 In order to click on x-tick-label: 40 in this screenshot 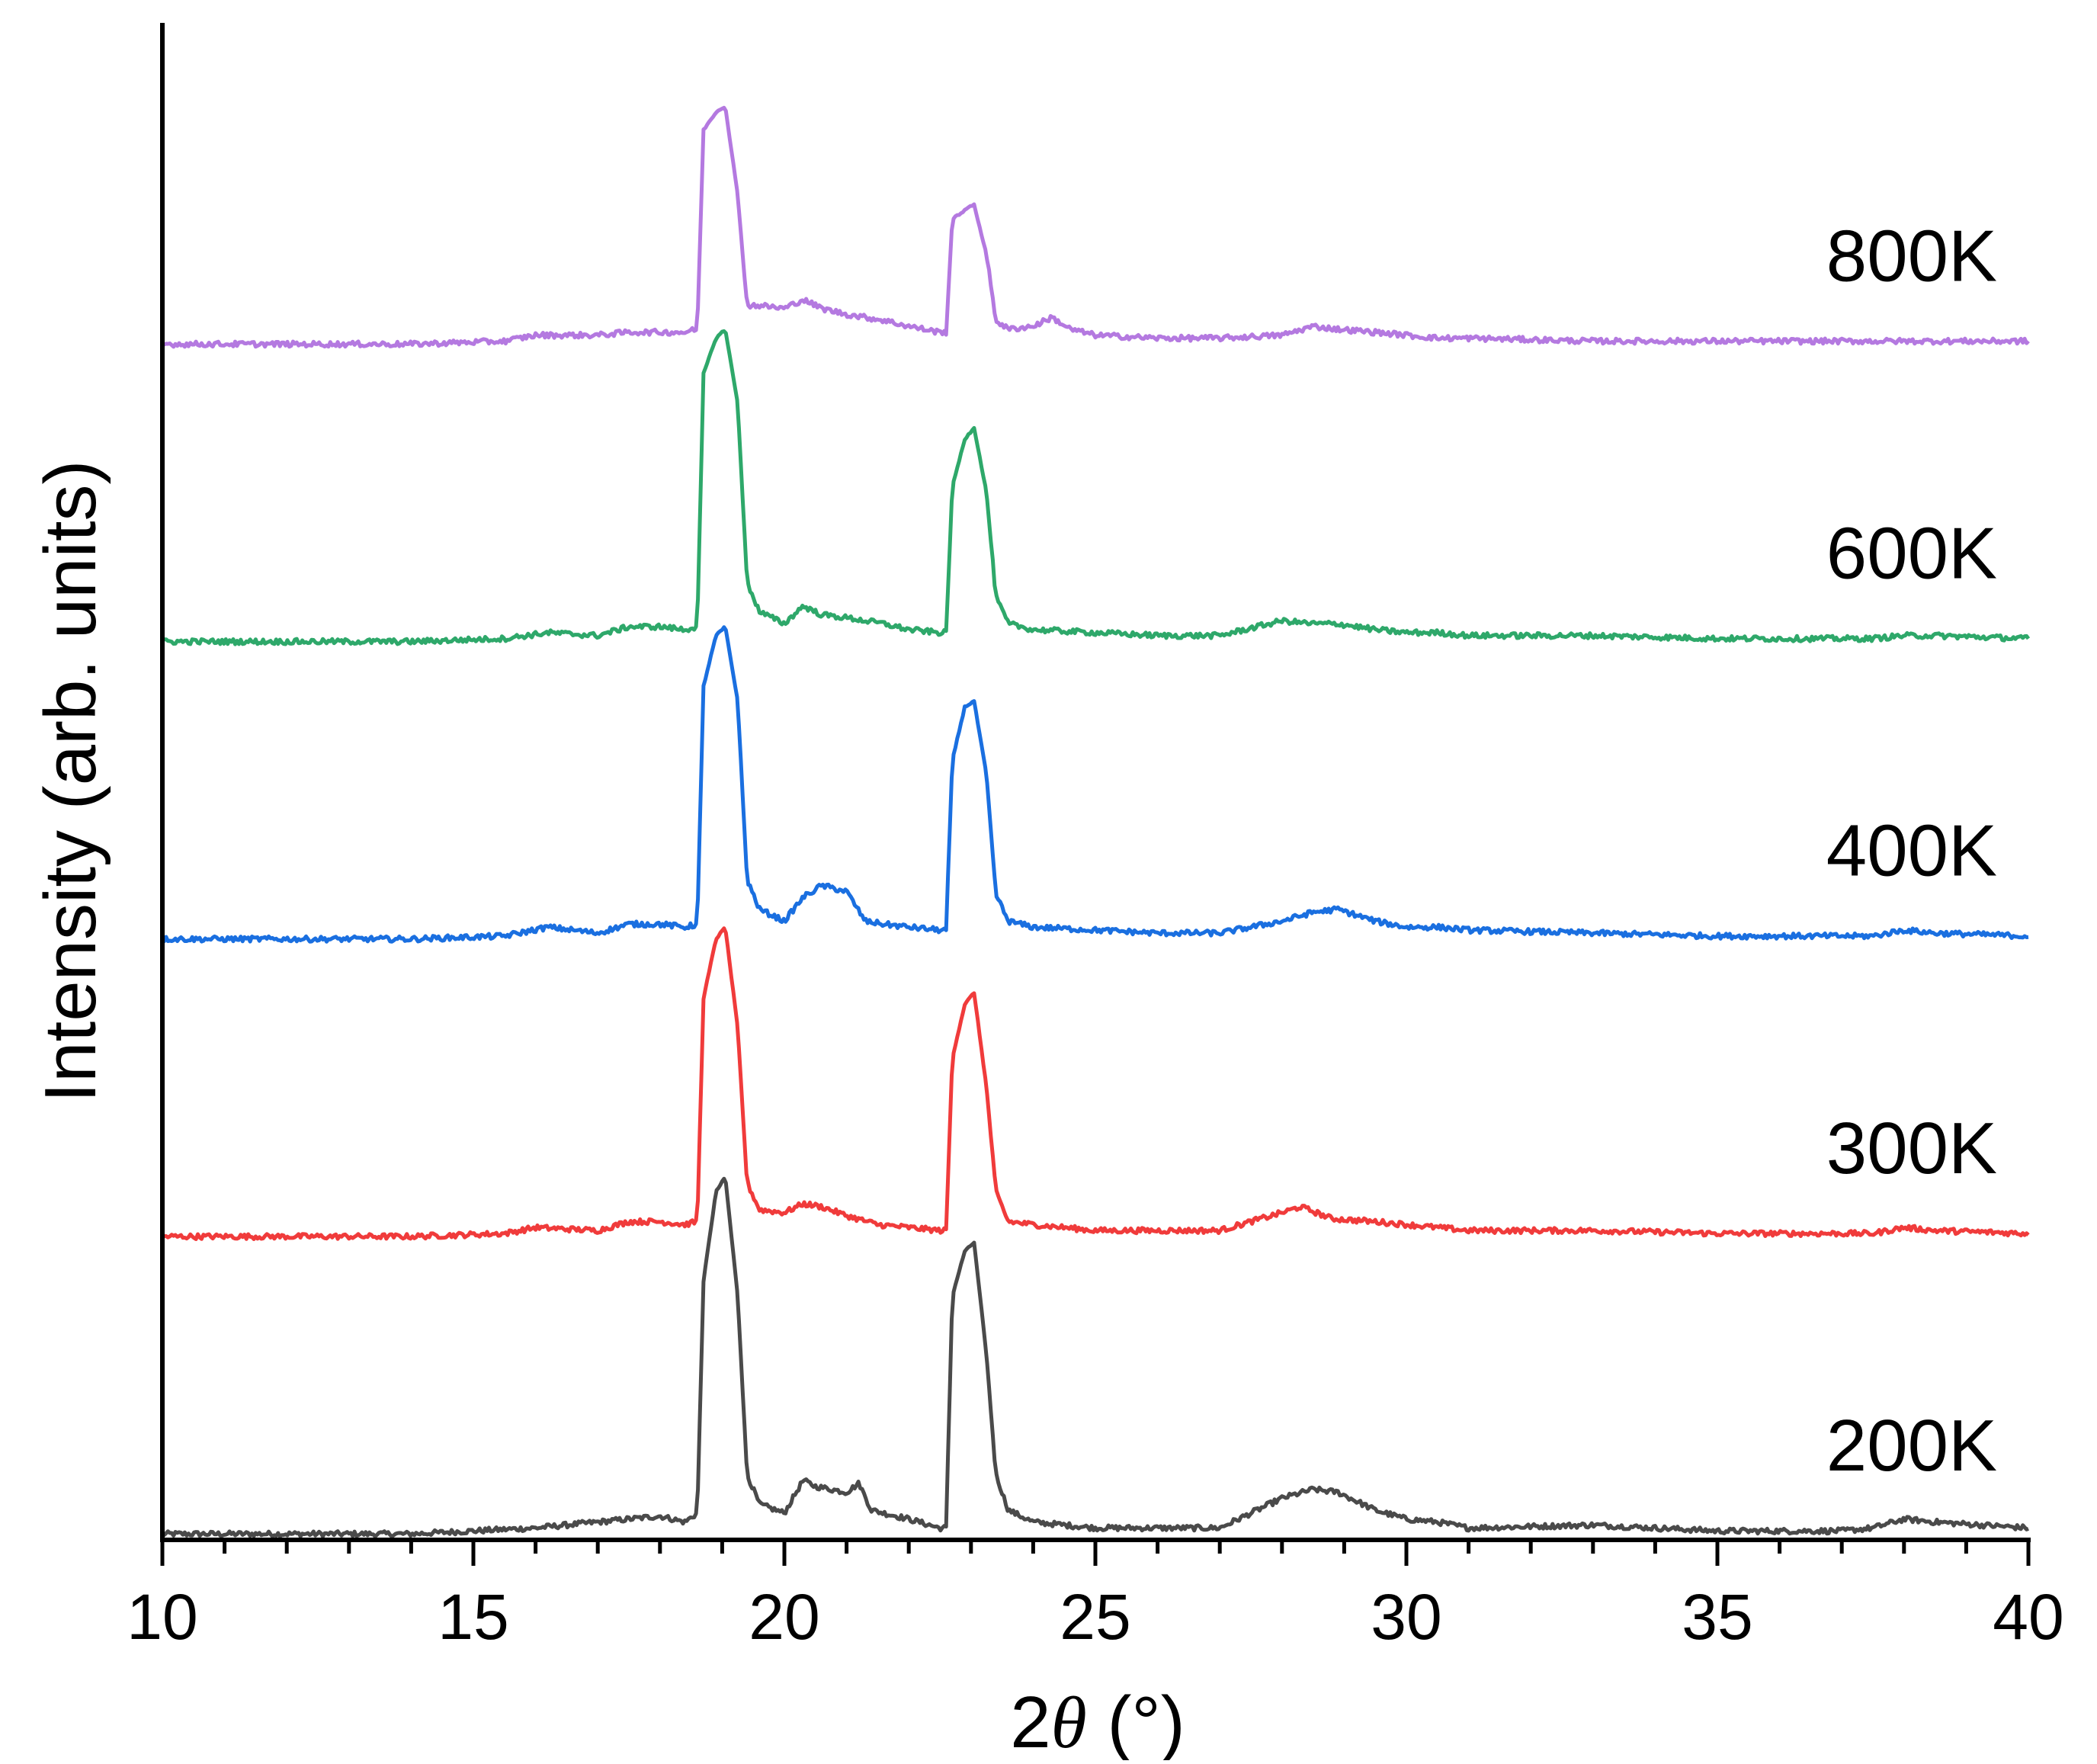, I will do `click(2028, 1617)`.